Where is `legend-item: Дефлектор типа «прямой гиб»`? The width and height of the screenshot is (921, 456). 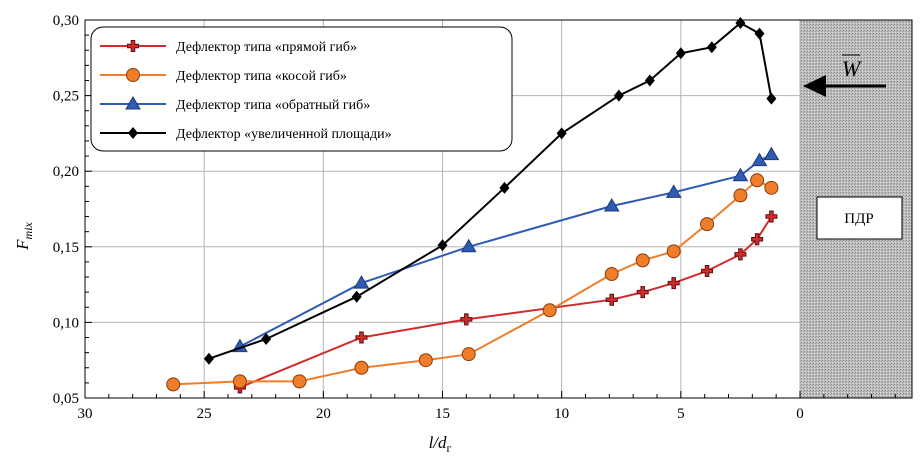
legend-item: Дефлектор типа «прямой гиб» is located at coordinates (228, 47).